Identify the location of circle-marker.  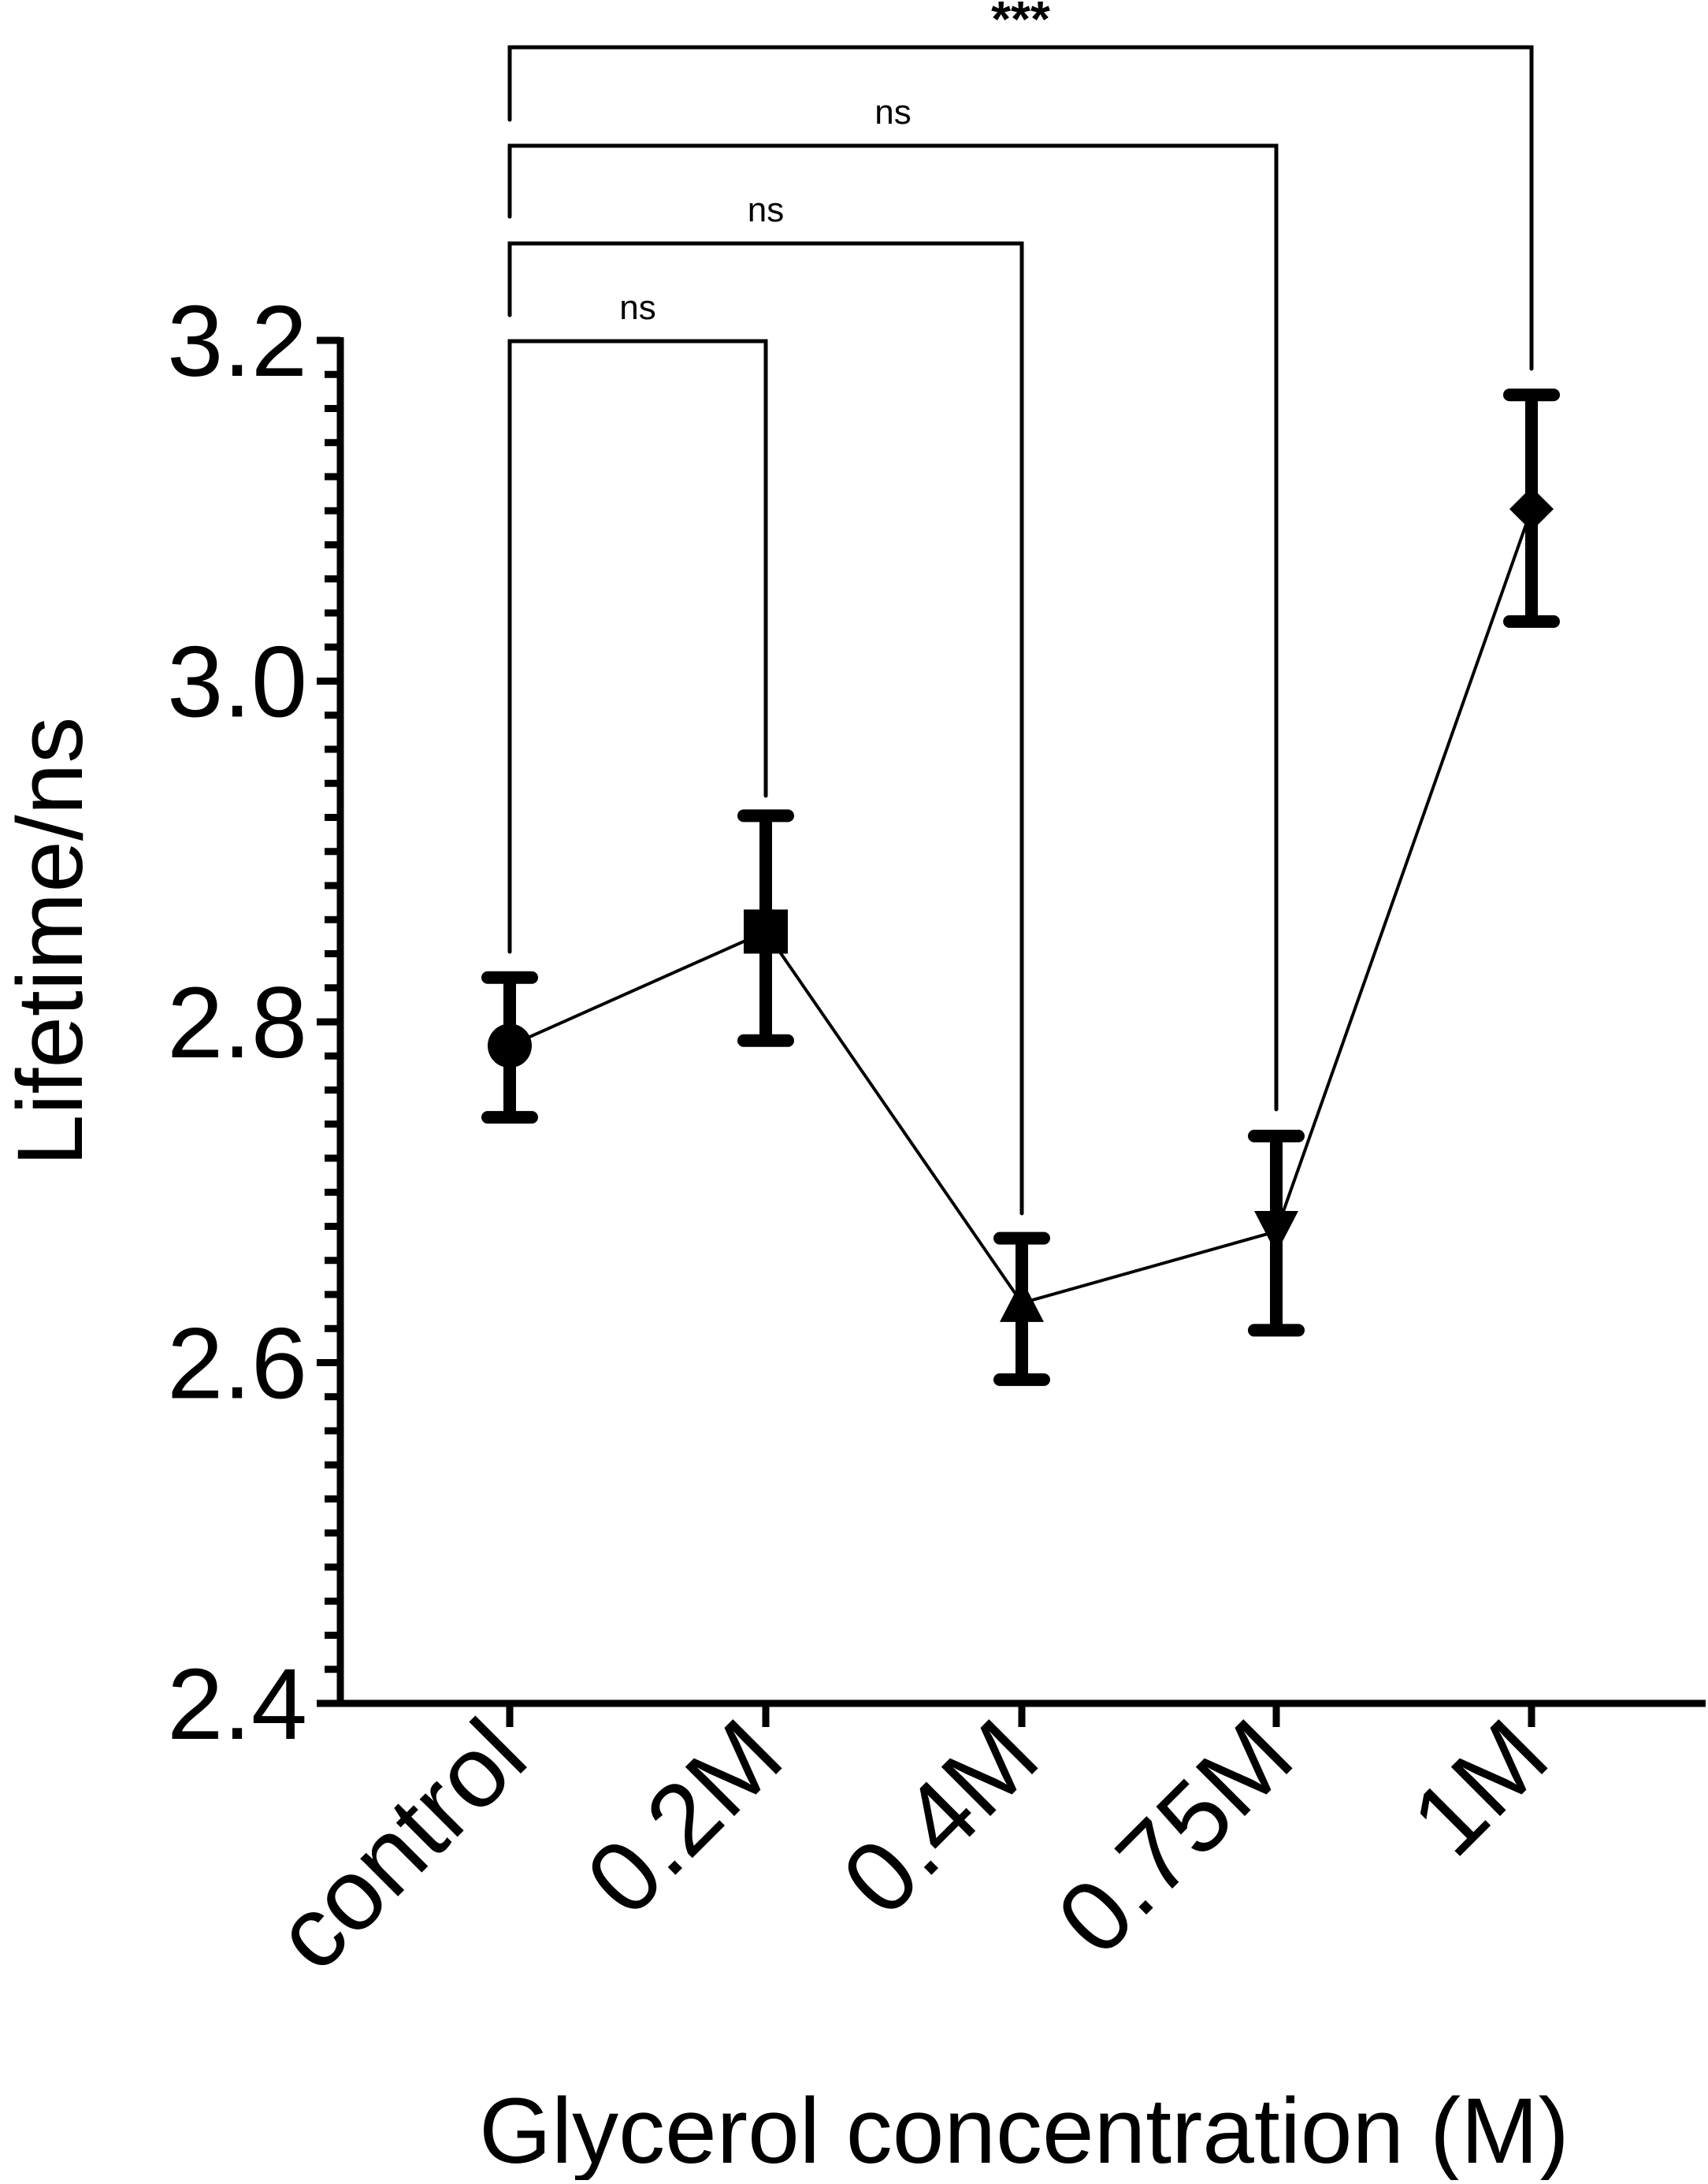
(510, 1045).